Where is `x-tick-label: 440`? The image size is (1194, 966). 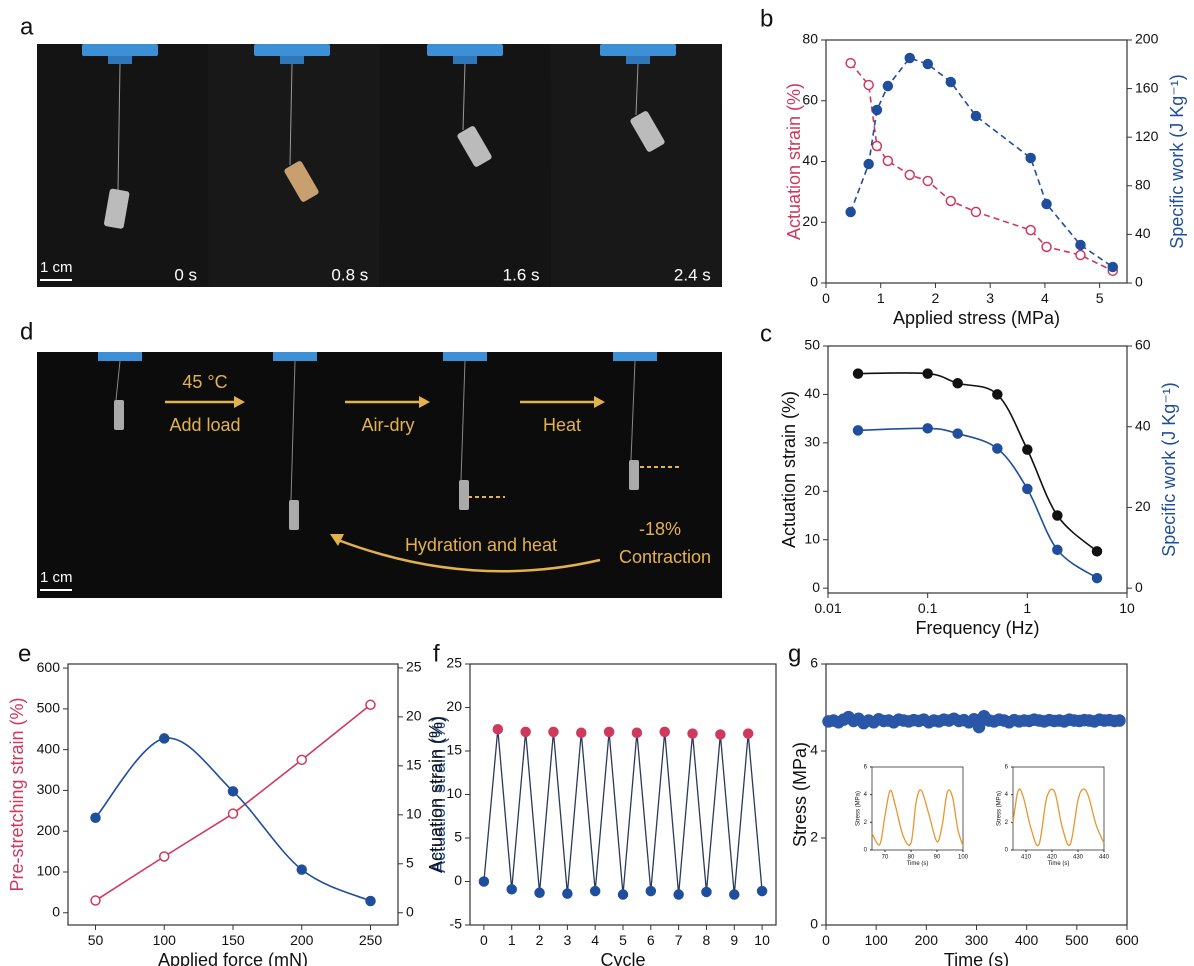
x-tick-label: 440 is located at coordinates (1104, 857).